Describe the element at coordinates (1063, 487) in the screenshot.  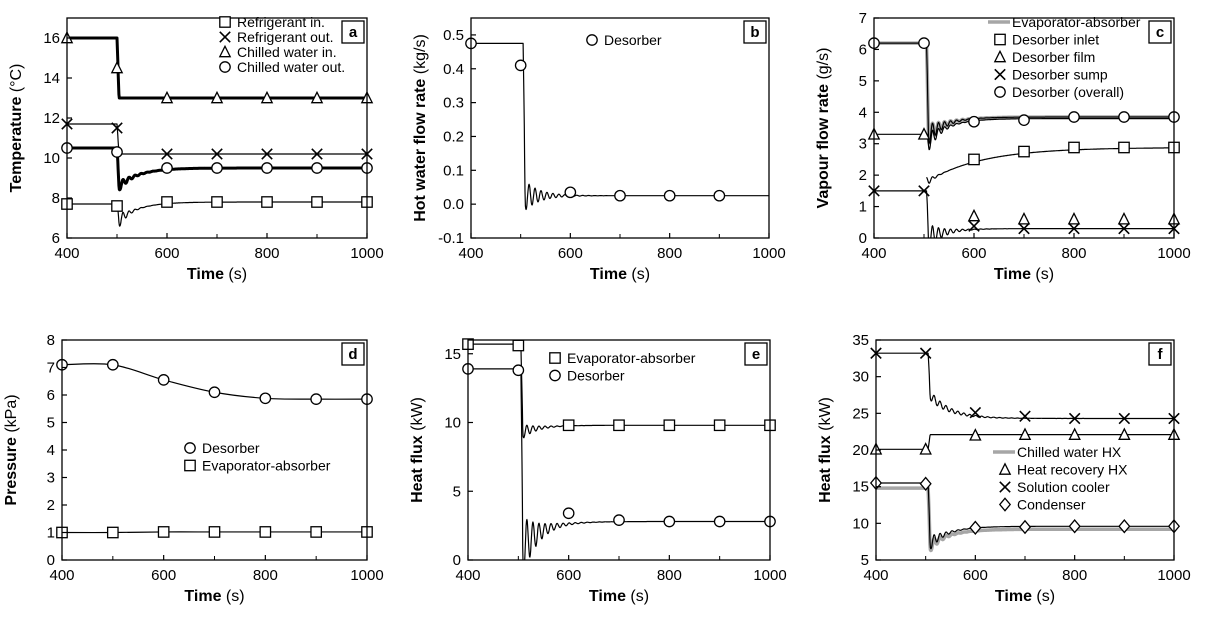
I see `legend-entry: Solution cooler` at that location.